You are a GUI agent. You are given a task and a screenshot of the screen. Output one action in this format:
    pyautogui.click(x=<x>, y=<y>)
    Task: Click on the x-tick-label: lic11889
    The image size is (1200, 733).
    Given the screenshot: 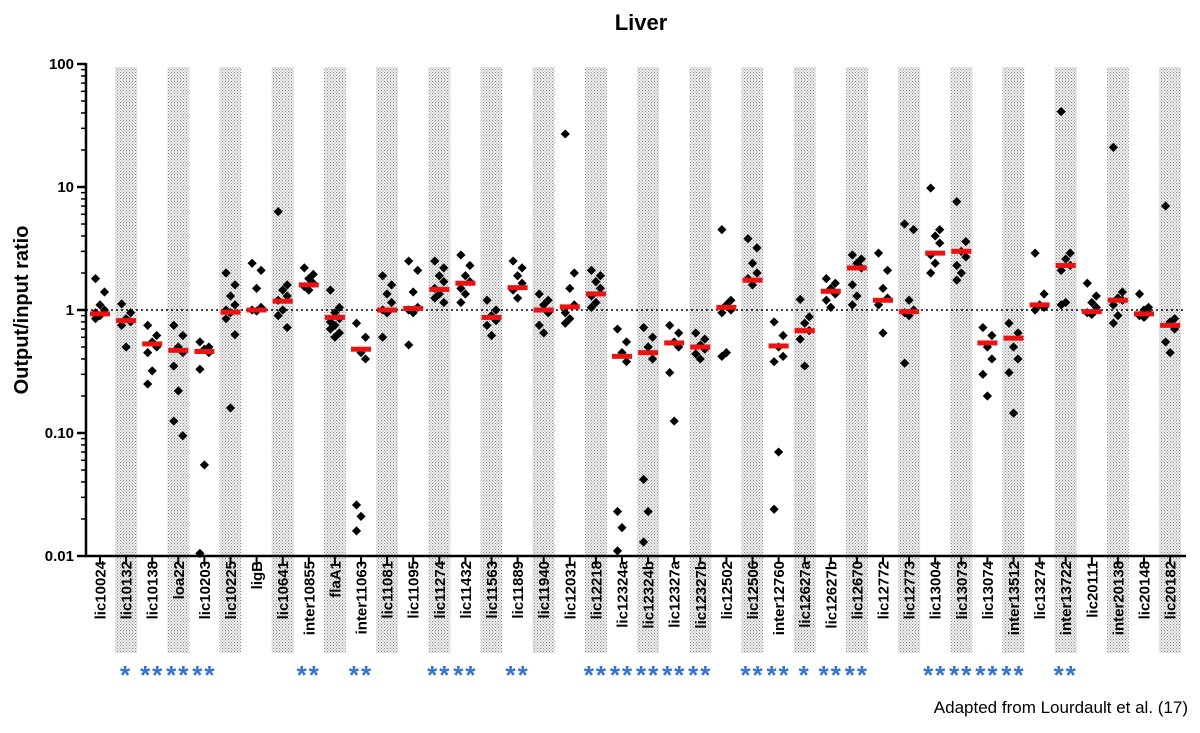 What is the action you would take?
    pyautogui.click(x=518, y=590)
    